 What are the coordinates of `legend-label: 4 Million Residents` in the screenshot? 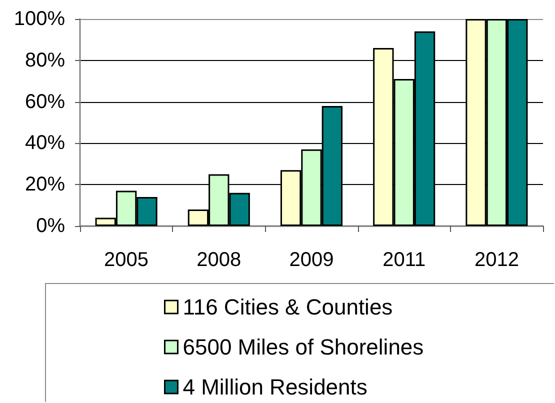 It's located at (275, 387).